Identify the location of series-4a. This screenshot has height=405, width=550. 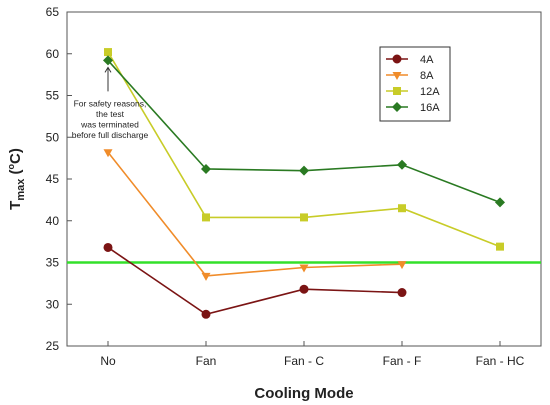
(255, 280).